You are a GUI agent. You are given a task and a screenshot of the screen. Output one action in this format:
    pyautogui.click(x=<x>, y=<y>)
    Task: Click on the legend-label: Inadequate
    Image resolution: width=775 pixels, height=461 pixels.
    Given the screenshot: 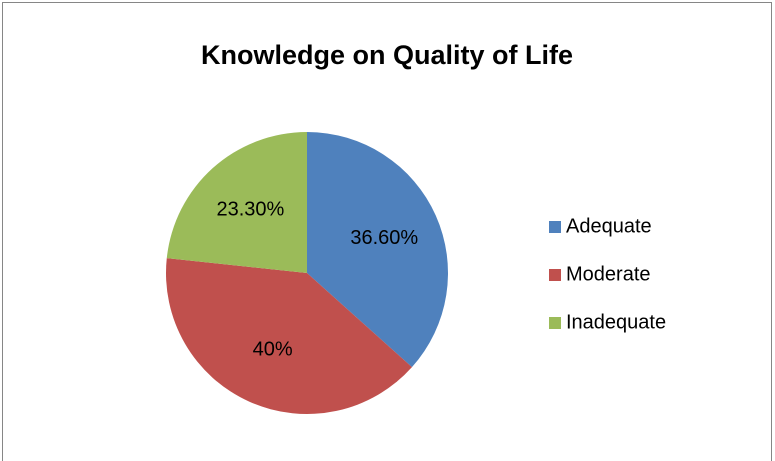 What is the action you would take?
    pyautogui.click(x=616, y=322)
    